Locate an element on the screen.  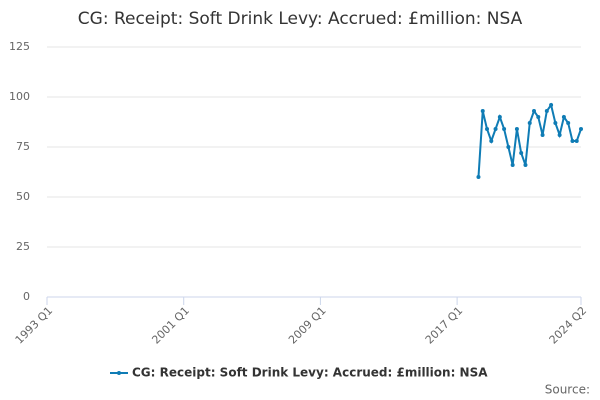
source: Source: is located at coordinates (567, 390).